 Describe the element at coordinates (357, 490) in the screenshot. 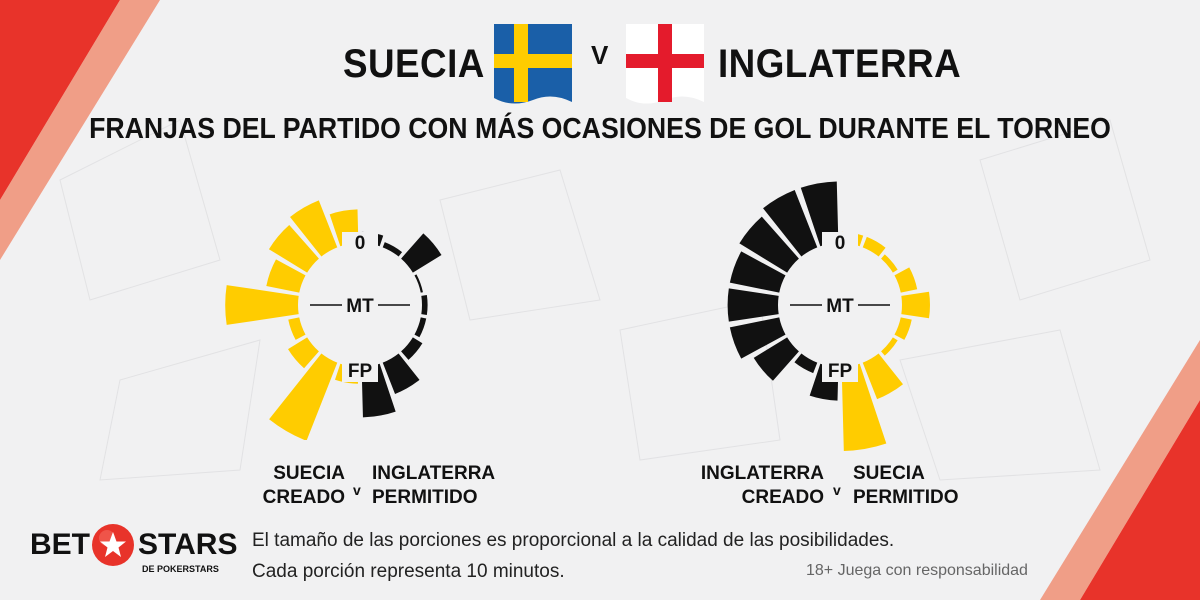

I see `legend-left-v: v` at that location.